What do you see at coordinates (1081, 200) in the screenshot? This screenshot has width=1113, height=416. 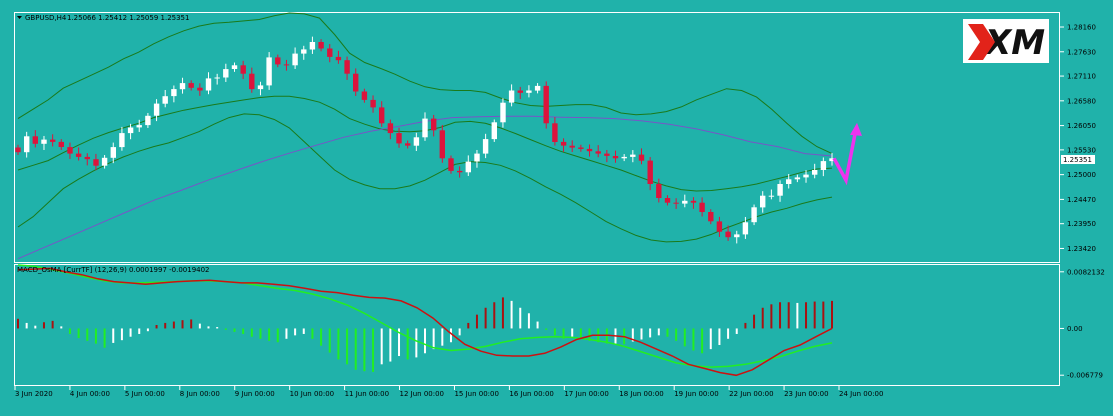 I see `price-tick-label: 1.24470` at bounding box center [1081, 200].